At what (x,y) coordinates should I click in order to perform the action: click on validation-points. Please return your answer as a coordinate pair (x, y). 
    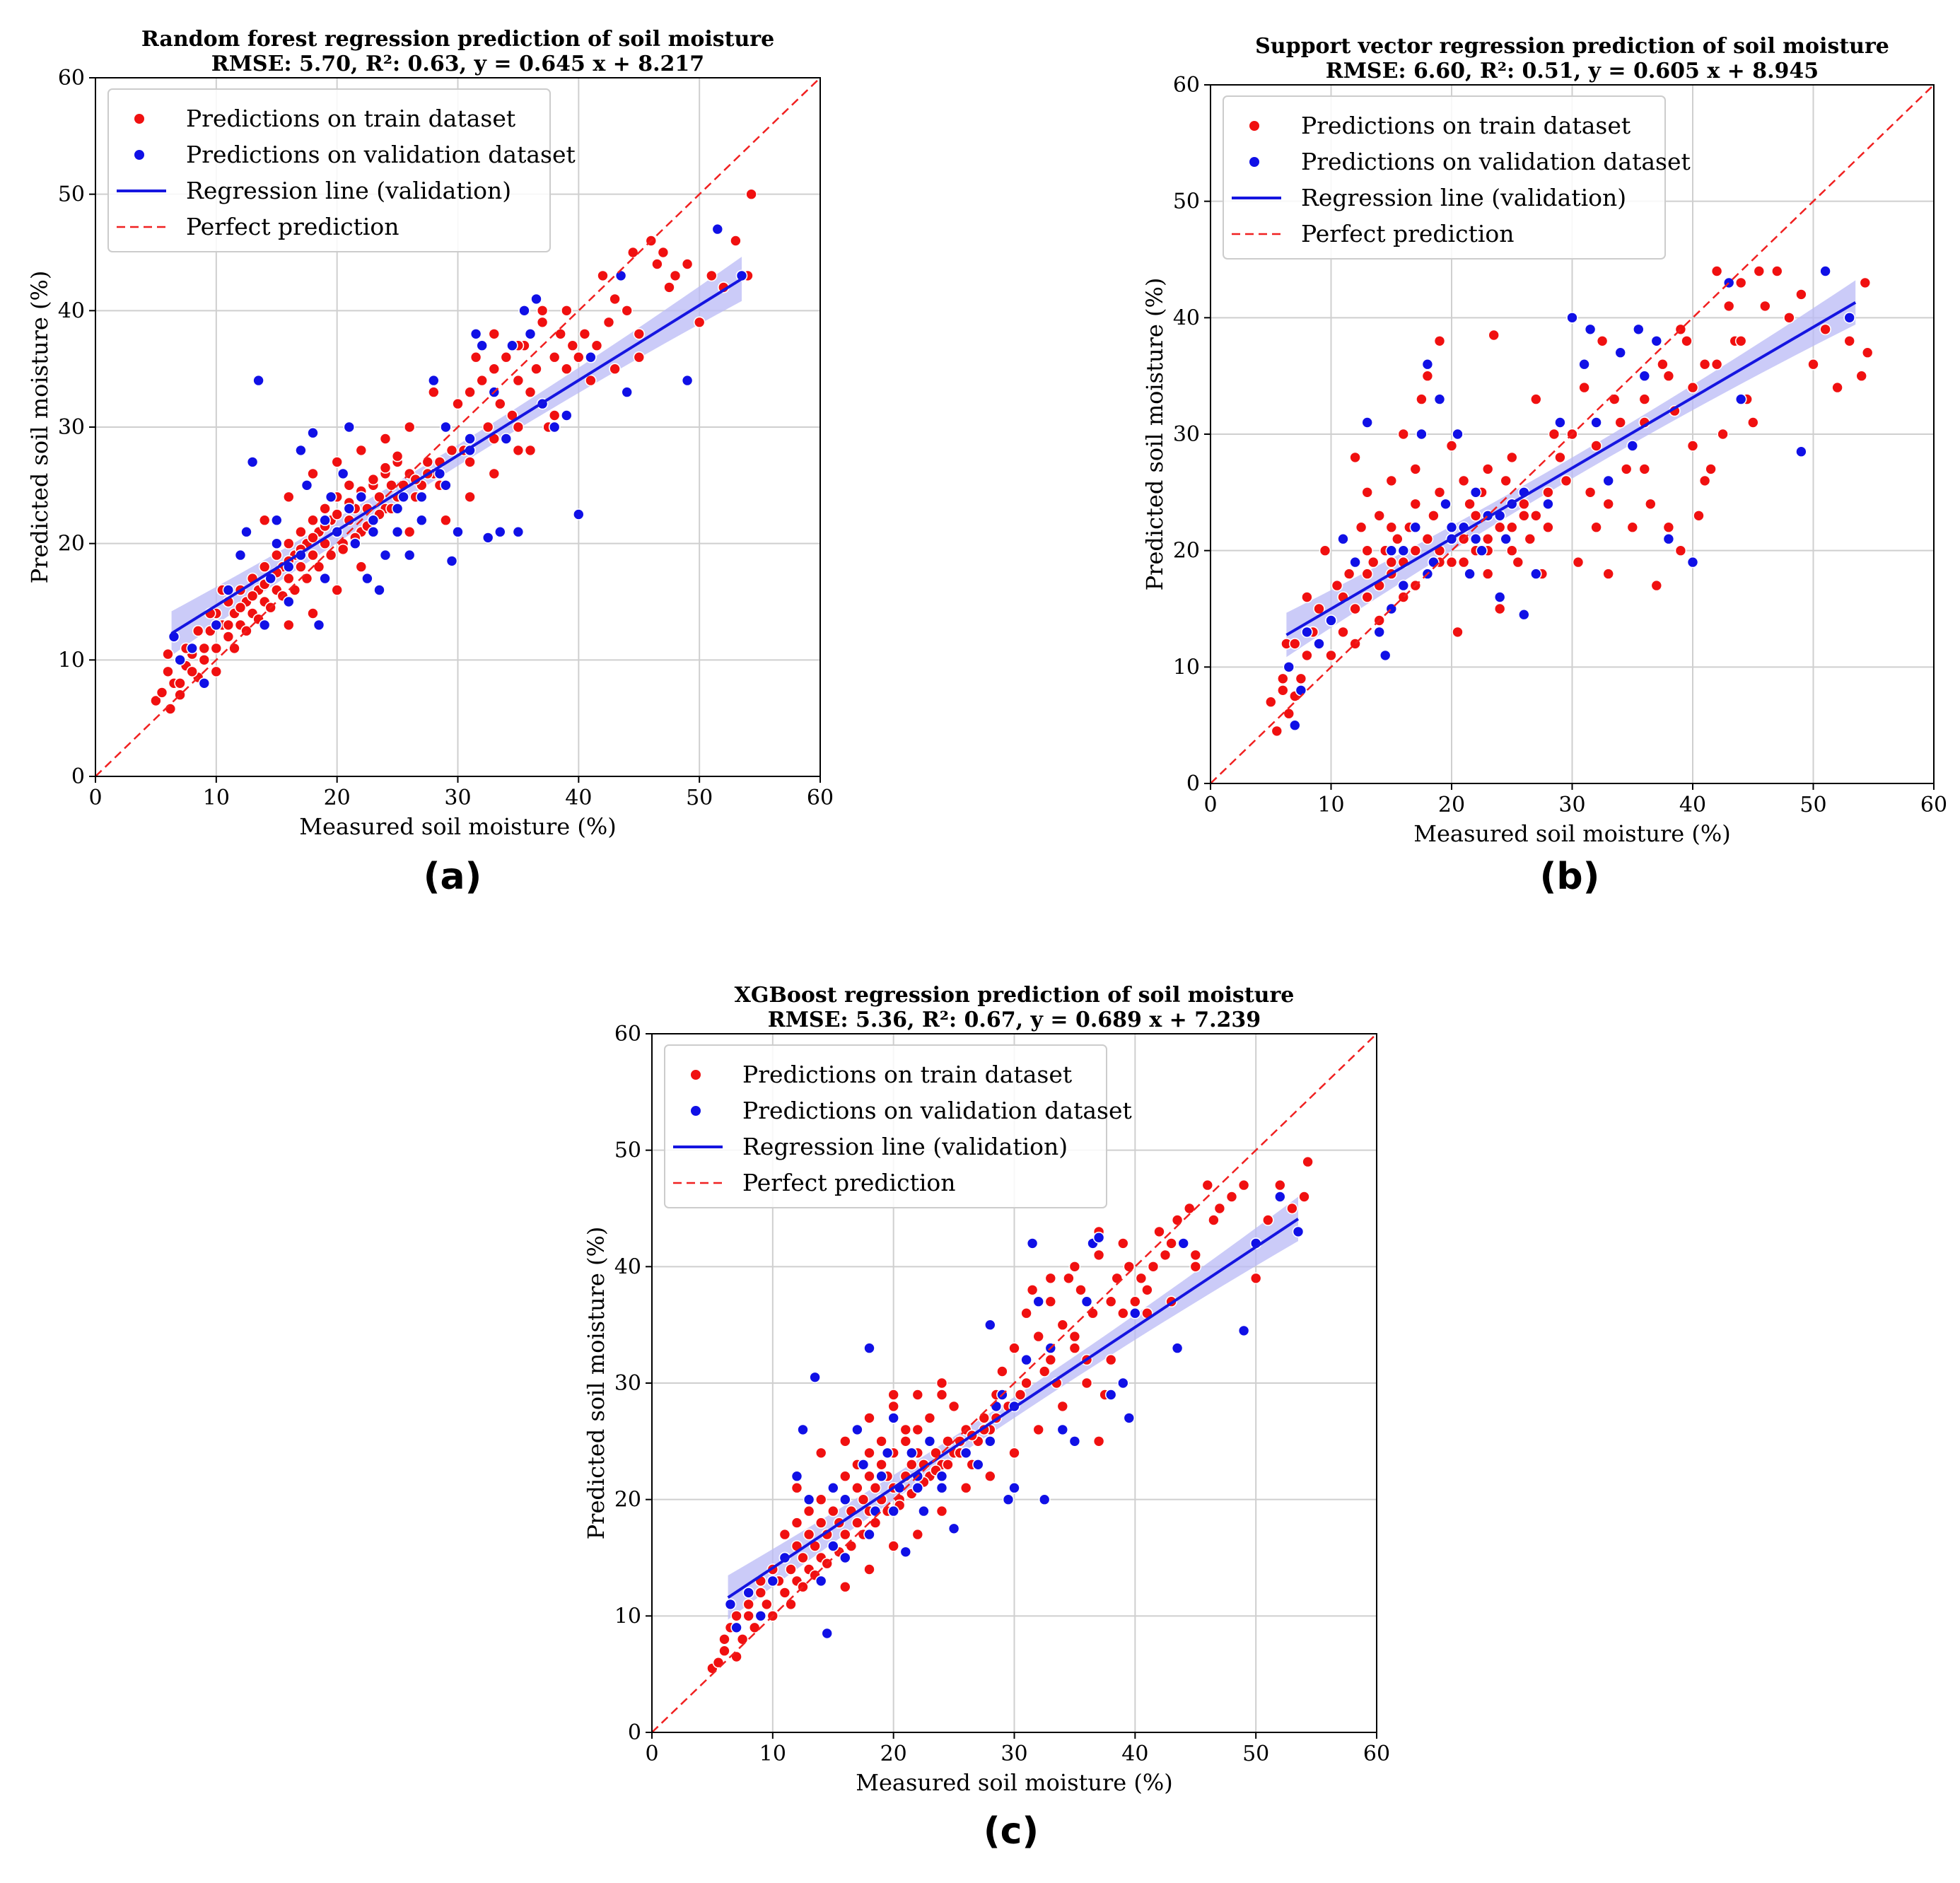
    Looking at the image, I should click on (1569, 498).